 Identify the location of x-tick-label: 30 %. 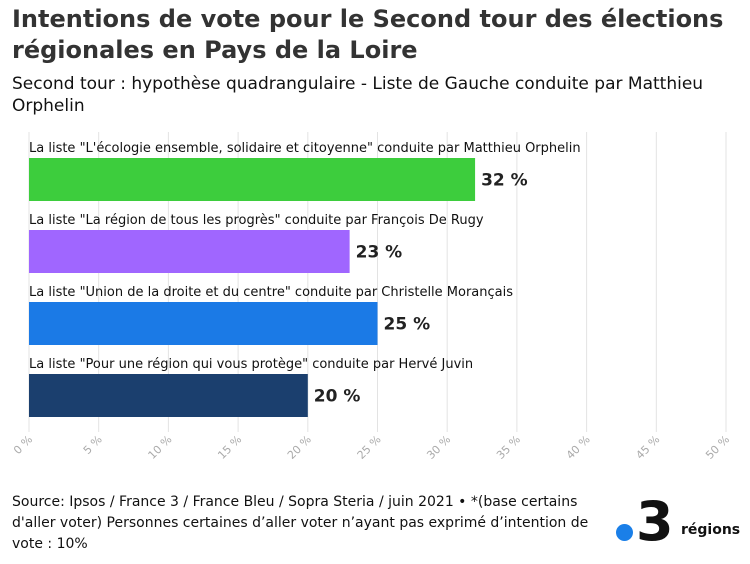
(438, 447).